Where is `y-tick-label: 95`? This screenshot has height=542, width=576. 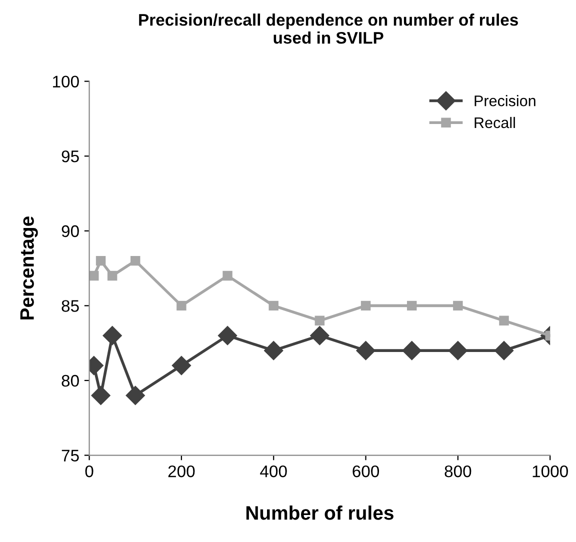
y-tick-label: 95 is located at coordinates (70, 156).